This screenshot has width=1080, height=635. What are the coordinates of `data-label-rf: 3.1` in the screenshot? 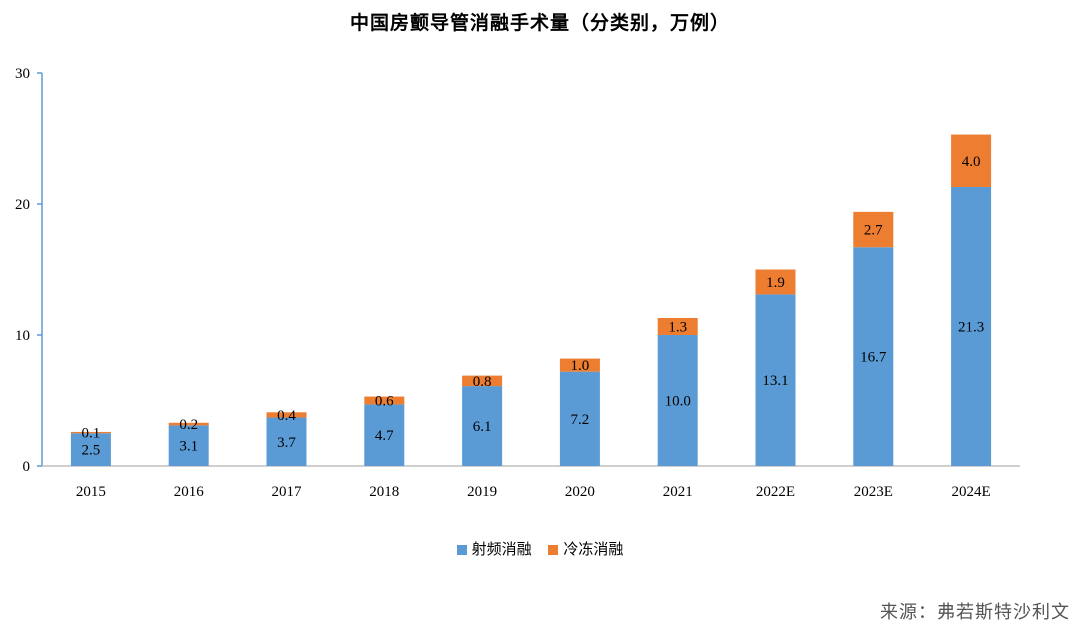 It's located at (188, 447).